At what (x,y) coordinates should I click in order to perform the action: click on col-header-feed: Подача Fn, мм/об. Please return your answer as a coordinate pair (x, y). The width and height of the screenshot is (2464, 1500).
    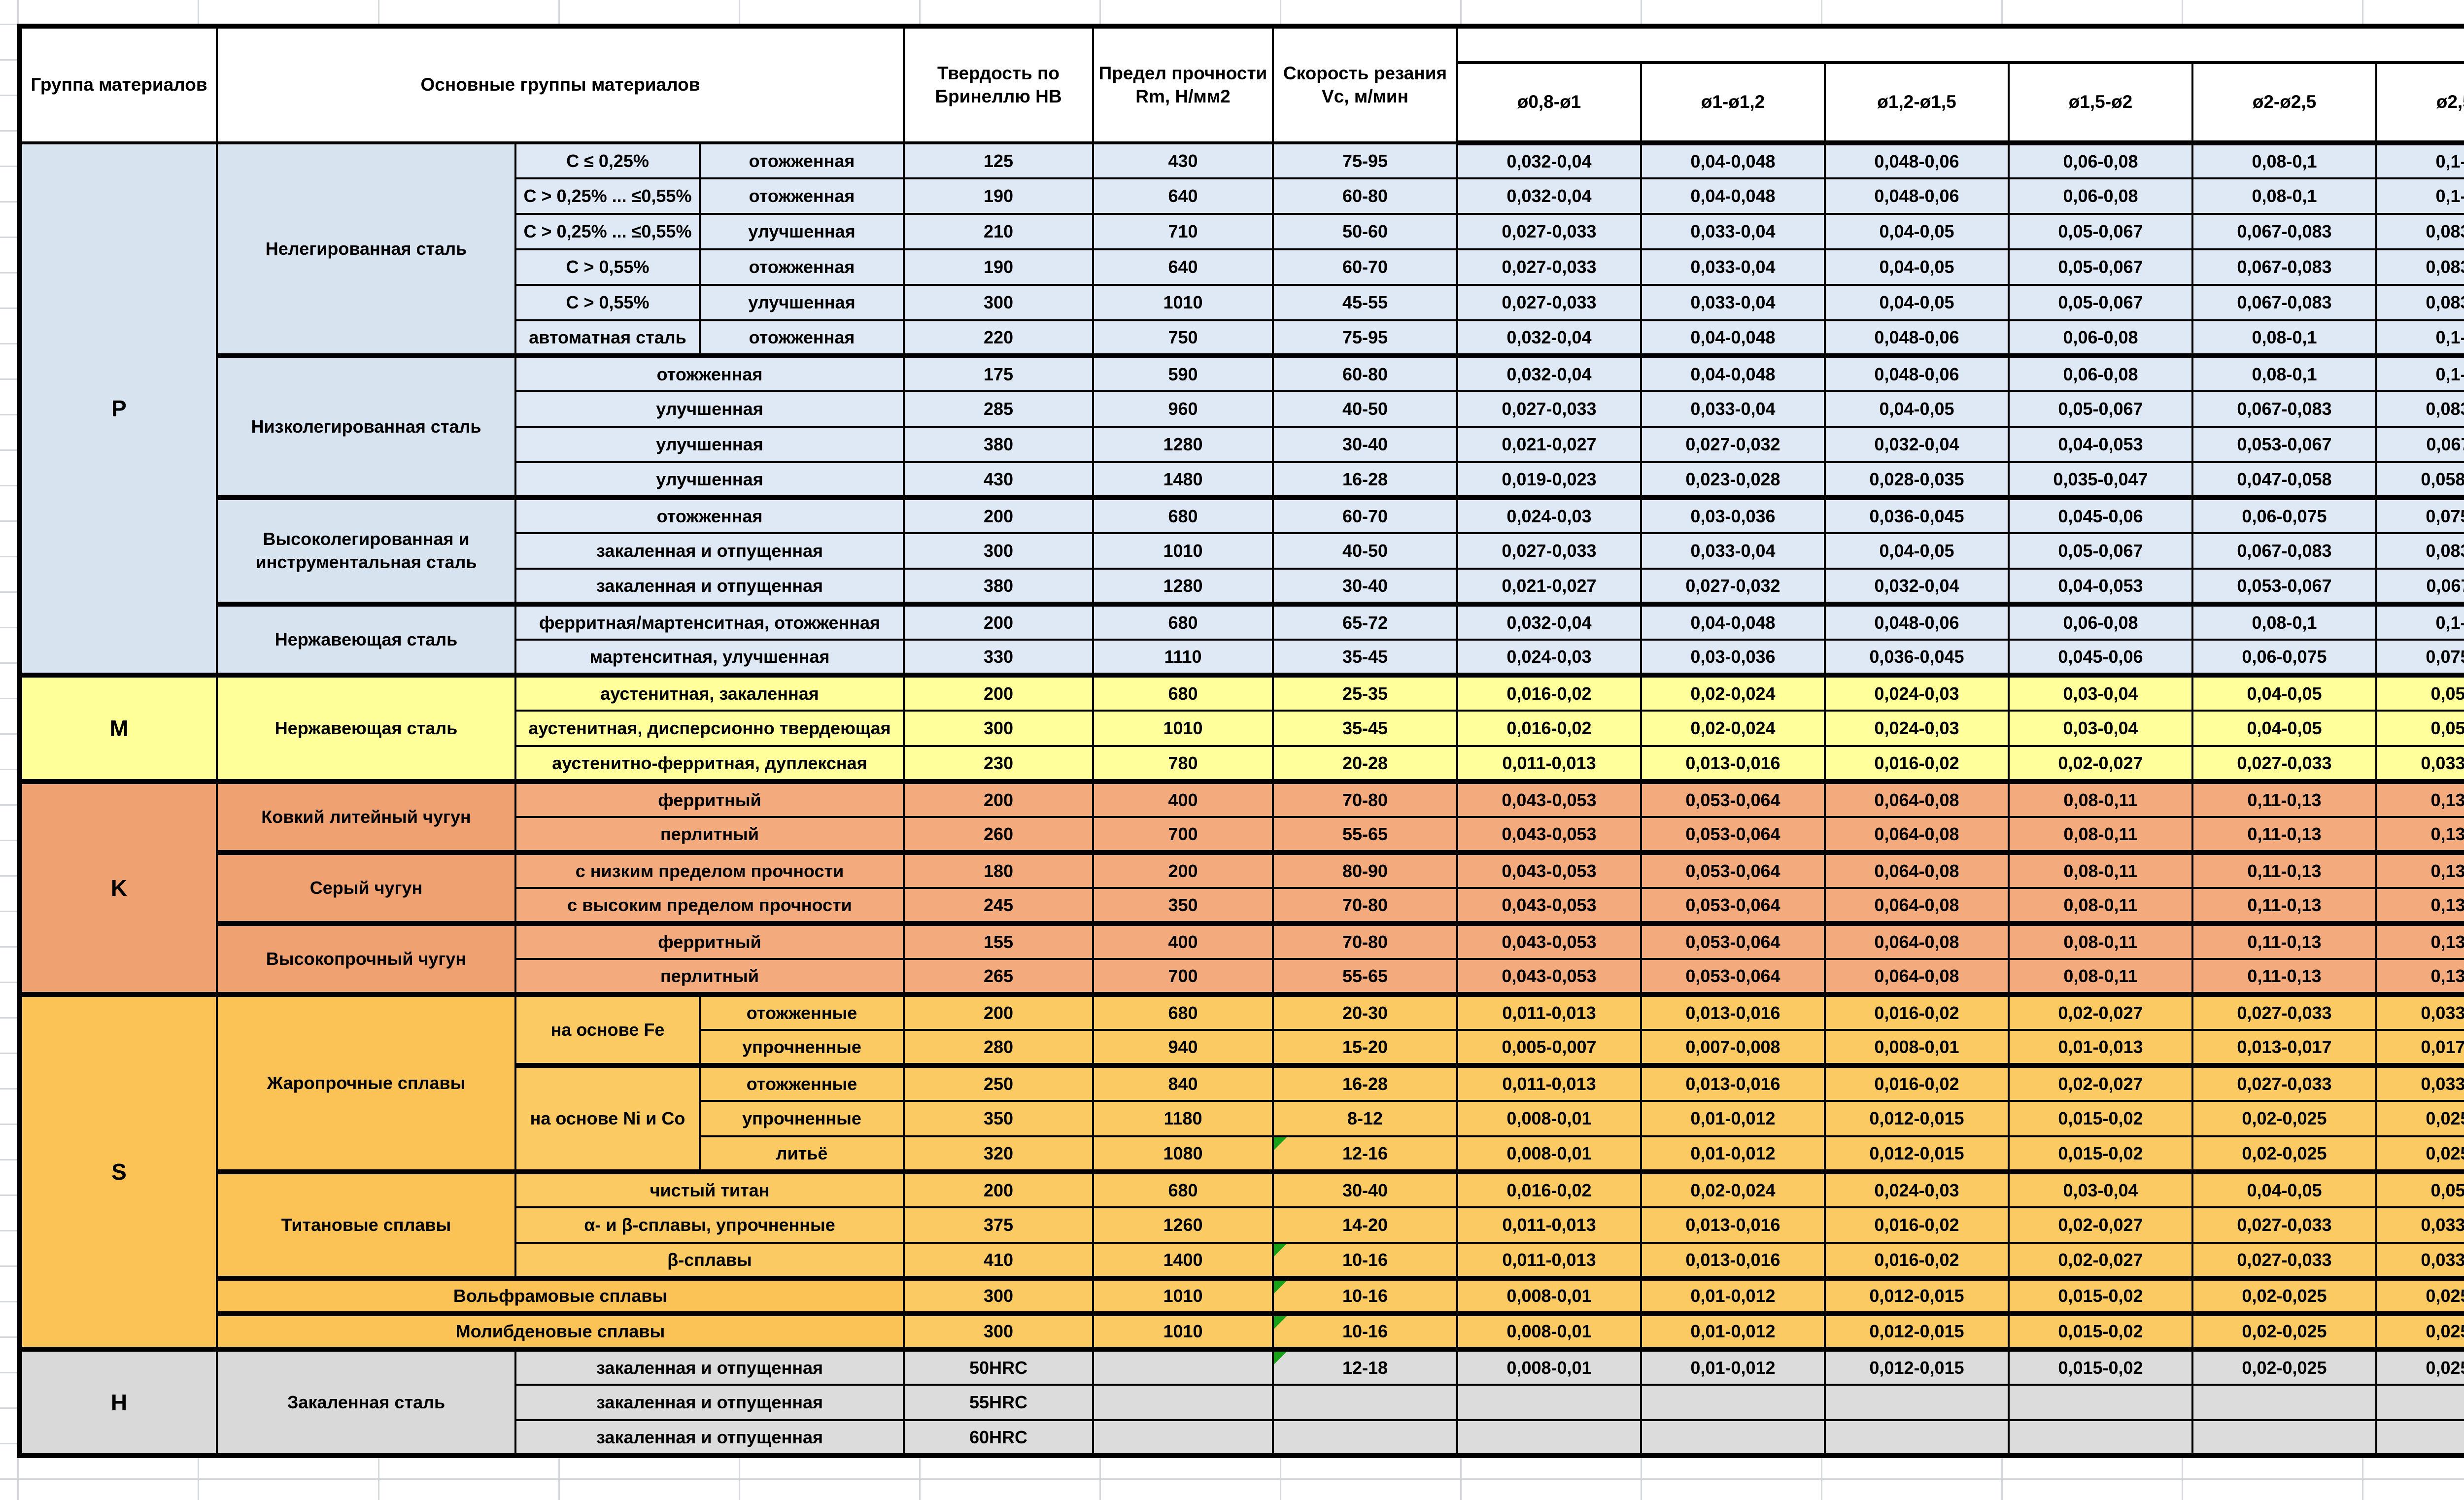
    Looking at the image, I should click on (1960, 44).